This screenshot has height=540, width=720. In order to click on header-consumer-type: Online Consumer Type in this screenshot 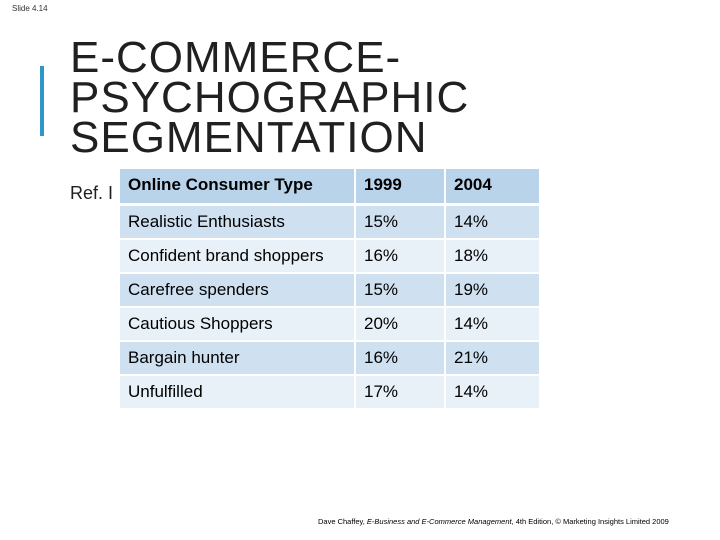, I will do `click(237, 186)`.